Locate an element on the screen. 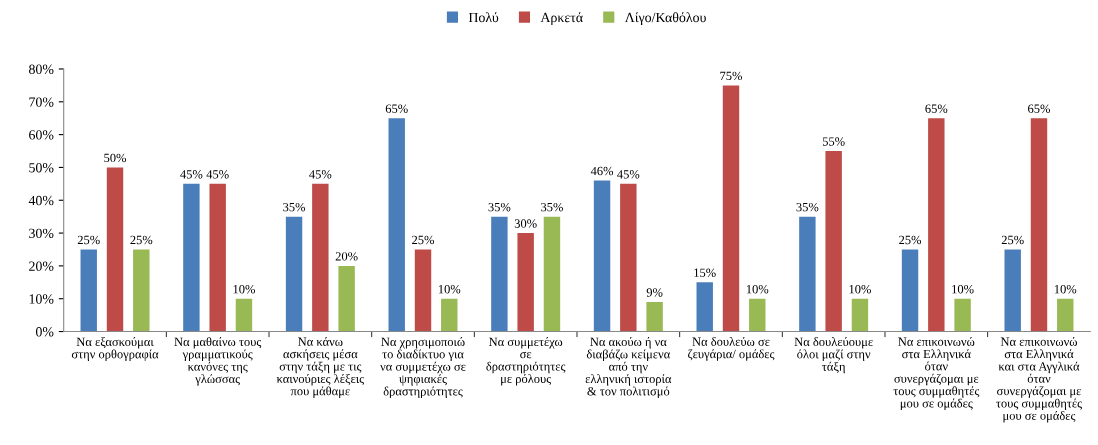  x-tick-label: Να μαθαίνω τους γραμματικούς κανόνες της γλώσσας is located at coordinates (218, 361).